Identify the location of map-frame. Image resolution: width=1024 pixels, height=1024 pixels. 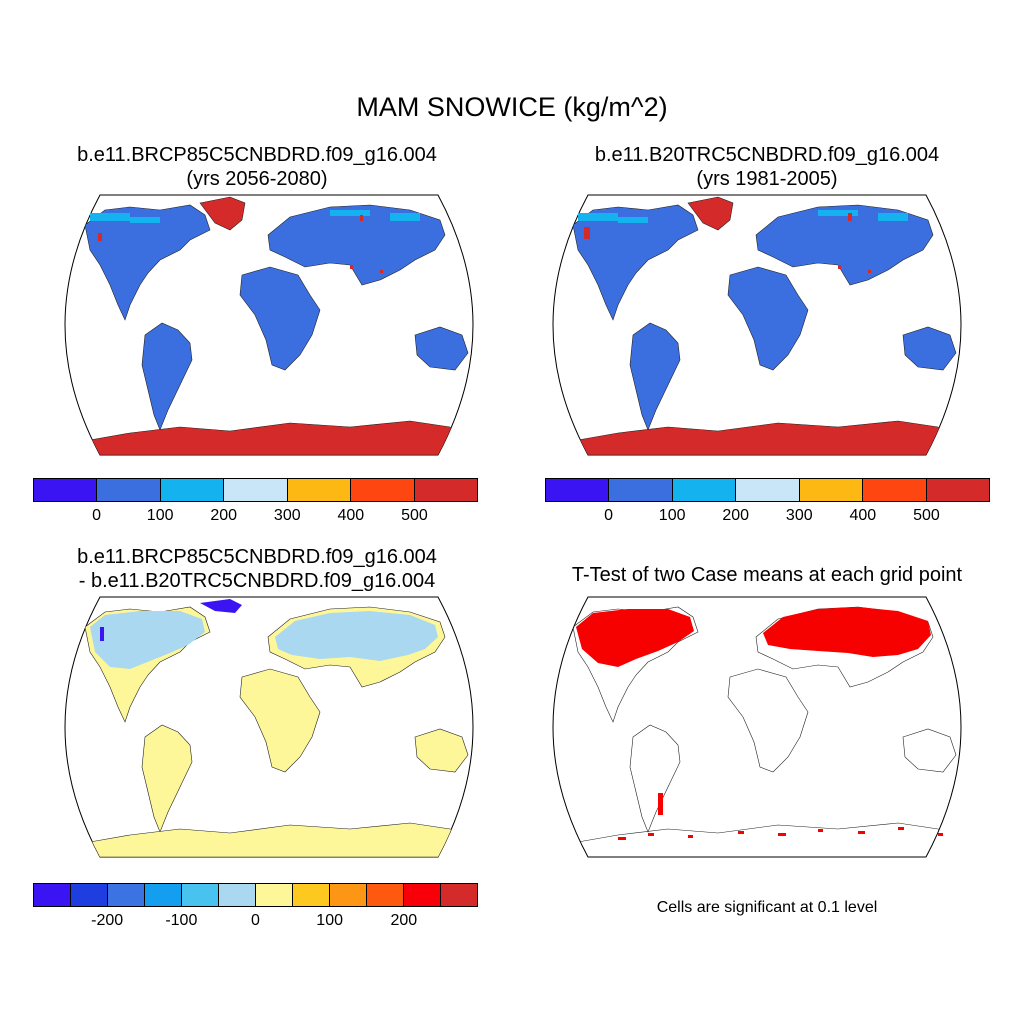
(757, 727).